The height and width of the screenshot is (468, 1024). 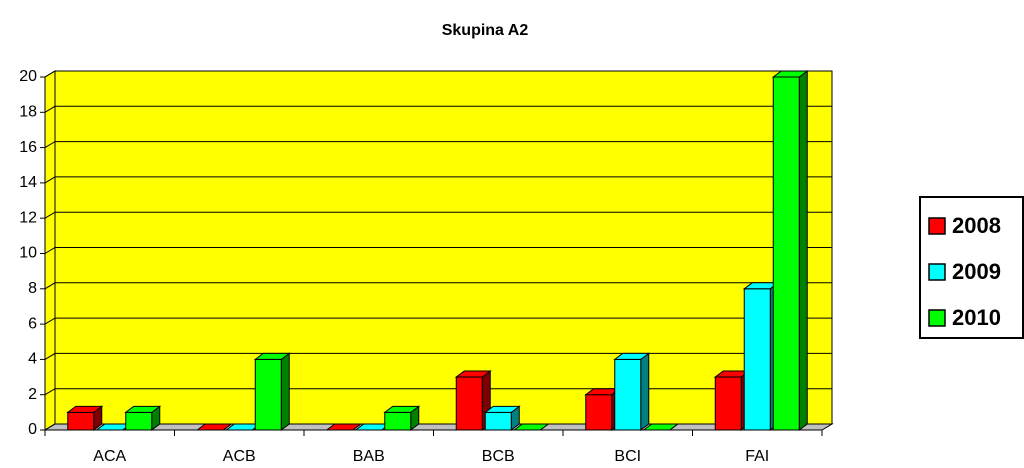 What do you see at coordinates (32, 359) in the screenshot?
I see `y-tick-label: 4` at bounding box center [32, 359].